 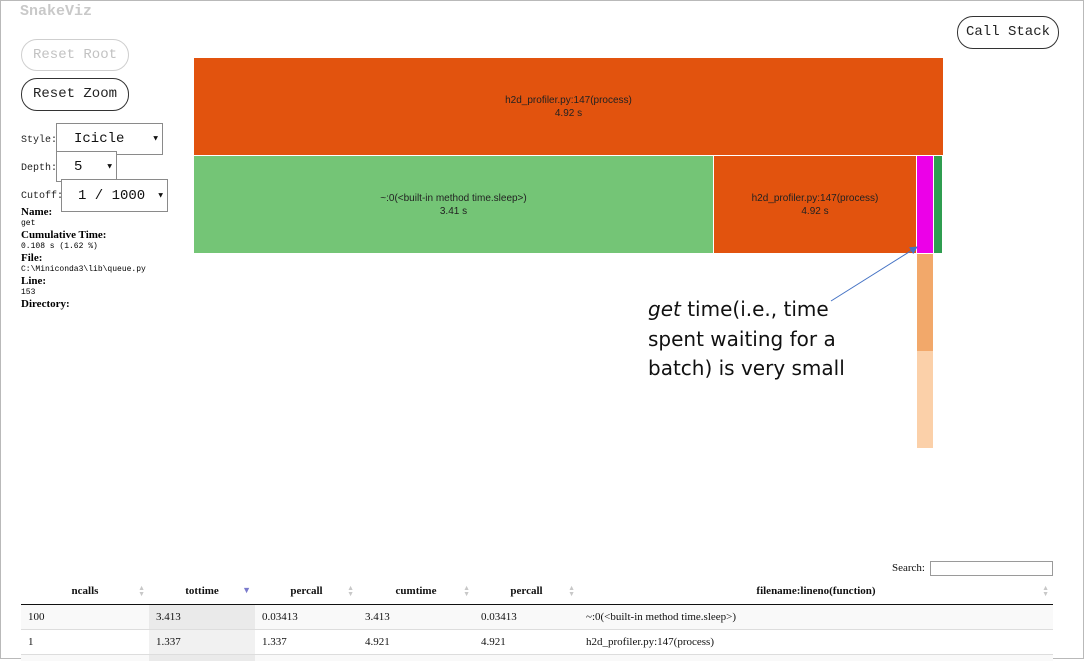 What do you see at coordinates (664, 309) in the screenshot?
I see `annotation-emphasis: get` at bounding box center [664, 309].